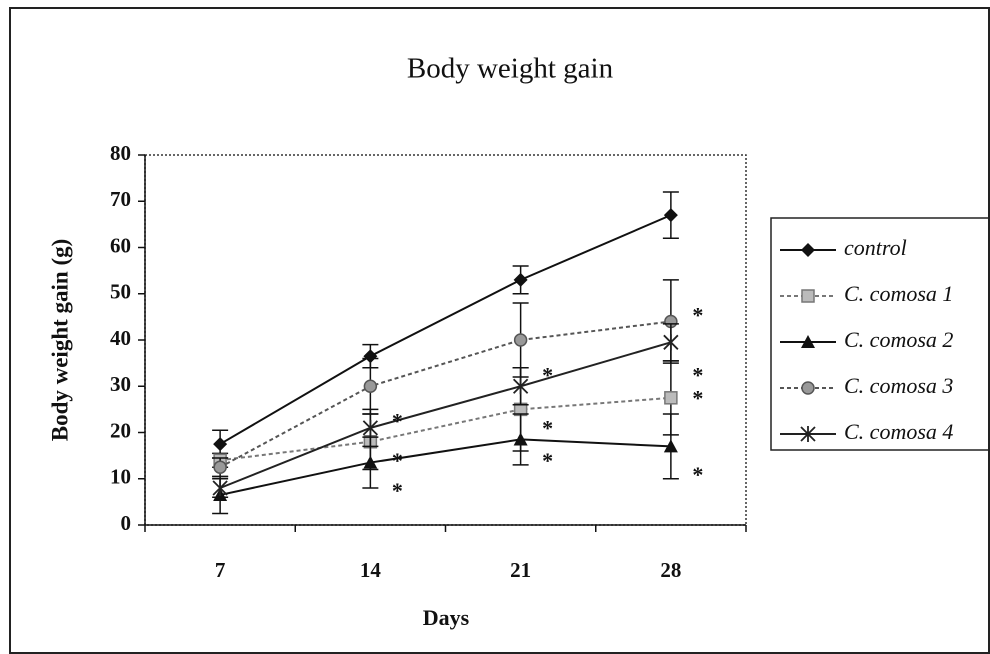 This screenshot has height=654, width=990. What do you see at coordinates (898, 431) in the screenshot?
I see `legend-label: C. comosa 4` at bounding box center [898, 431].